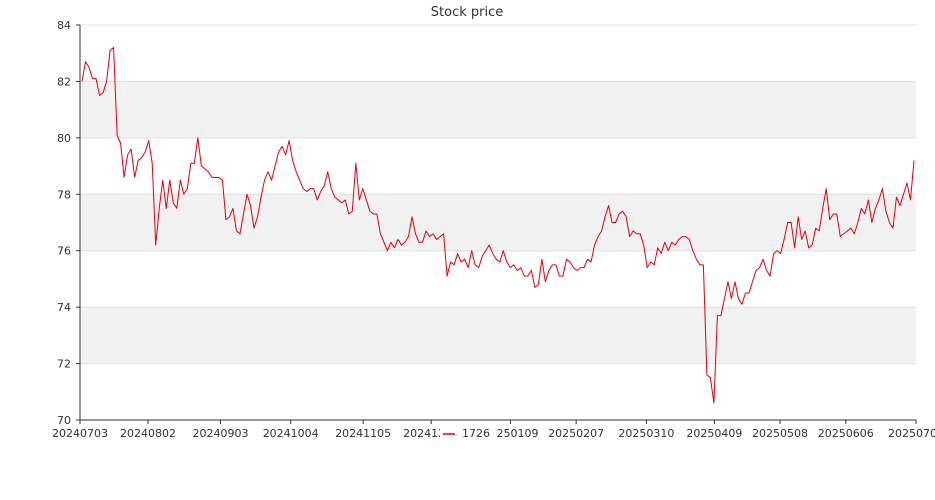 This screenshot has width=935, height=500. I want to click on chart-title: Stock price, so click(467, 12).